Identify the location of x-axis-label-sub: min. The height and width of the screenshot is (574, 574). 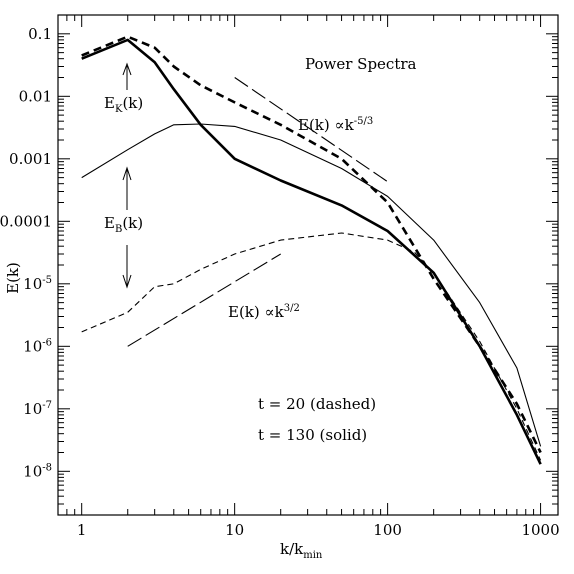
(313, 555).